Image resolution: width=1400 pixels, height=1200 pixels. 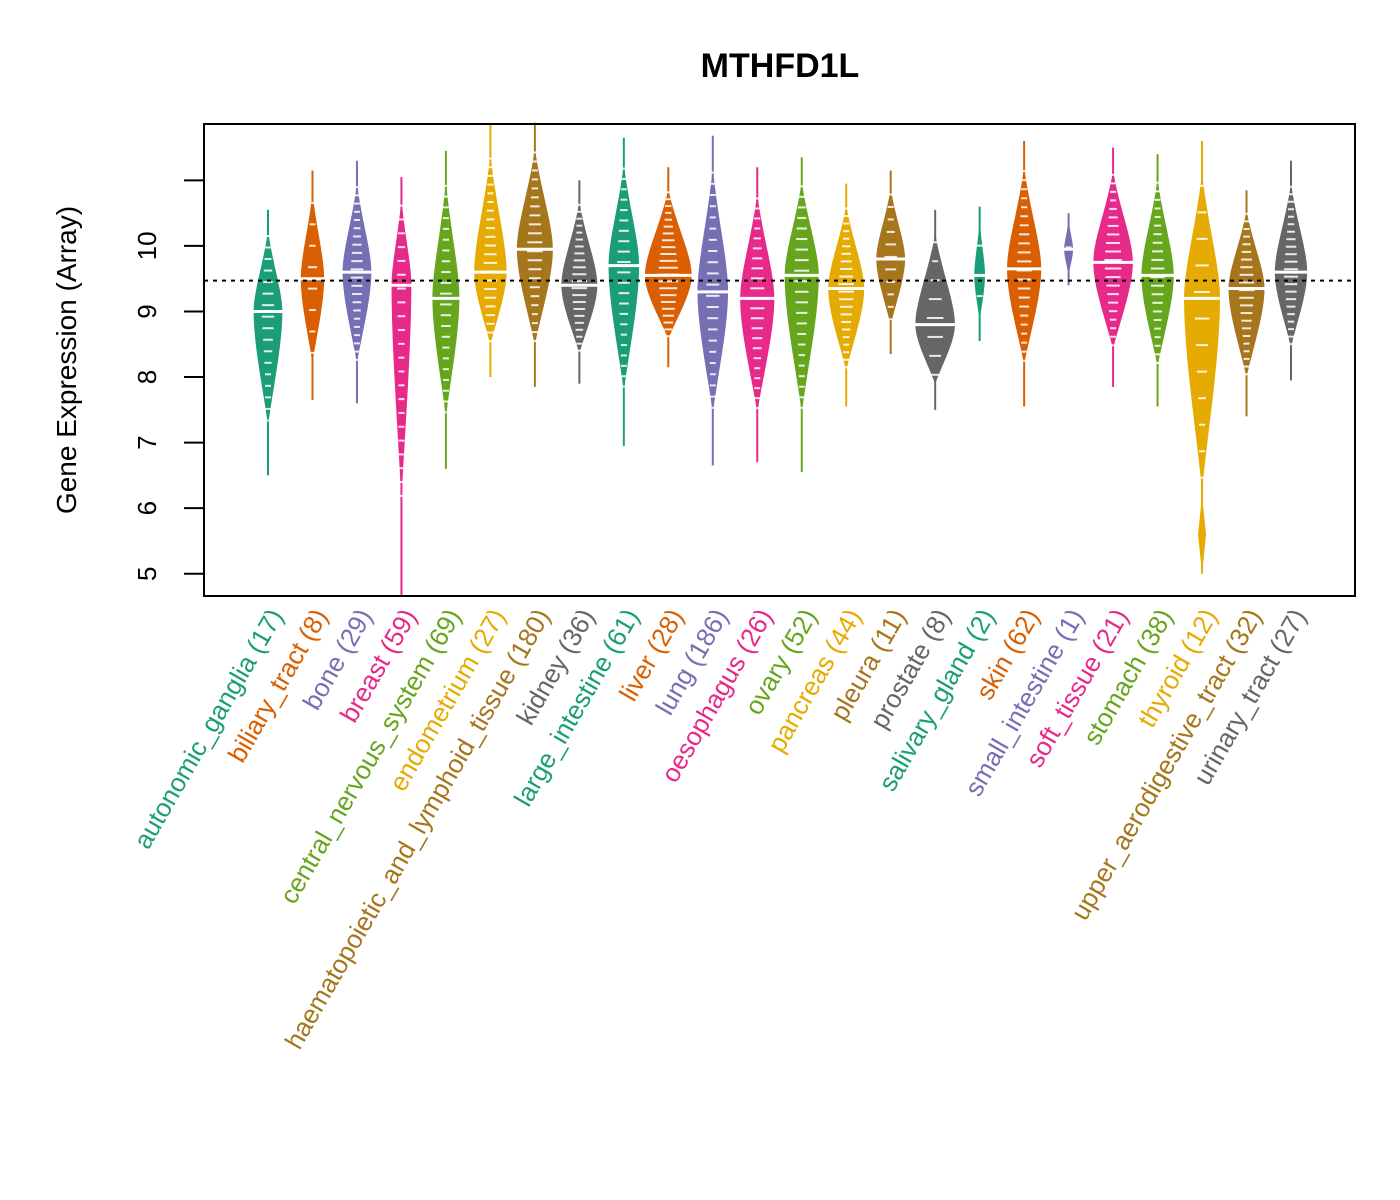 I want to click on violin-large-intestine, so click(x=624, y=291).